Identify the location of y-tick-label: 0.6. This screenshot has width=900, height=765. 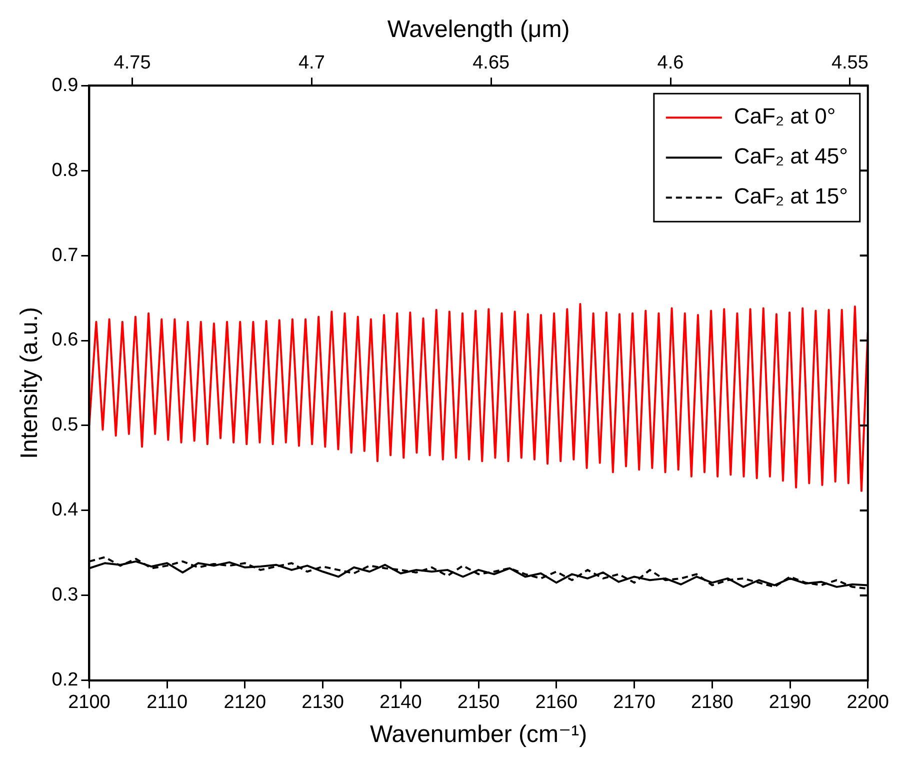
(65, 340).